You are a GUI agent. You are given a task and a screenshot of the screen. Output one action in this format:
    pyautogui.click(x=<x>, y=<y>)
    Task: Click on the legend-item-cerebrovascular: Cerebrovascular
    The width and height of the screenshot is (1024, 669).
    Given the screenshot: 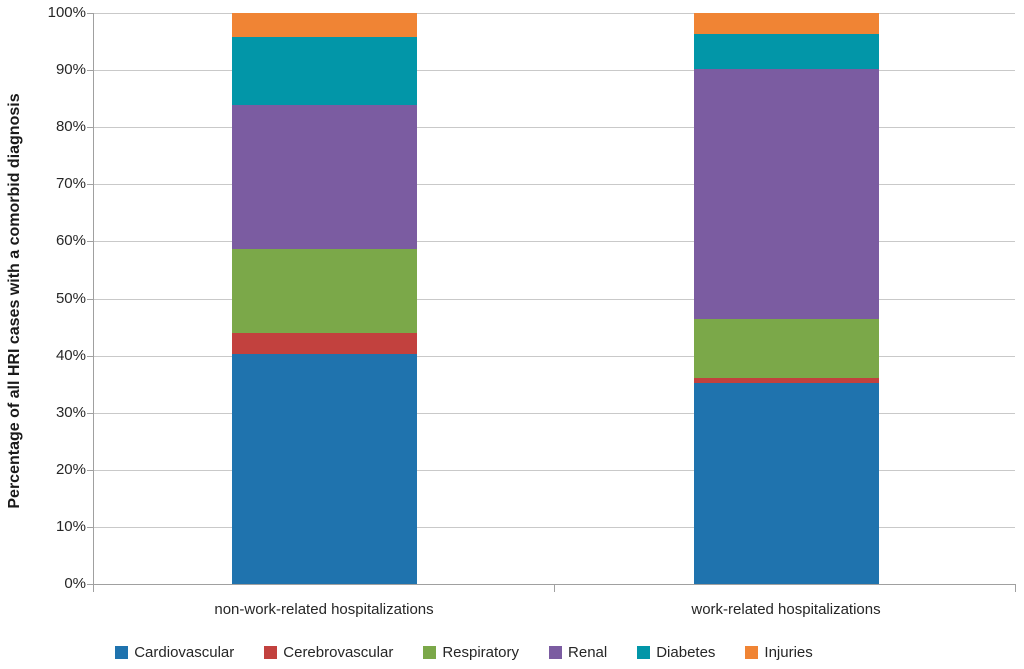 What is the action you would take?
    pyautogui.click(x=328, y=652)
    